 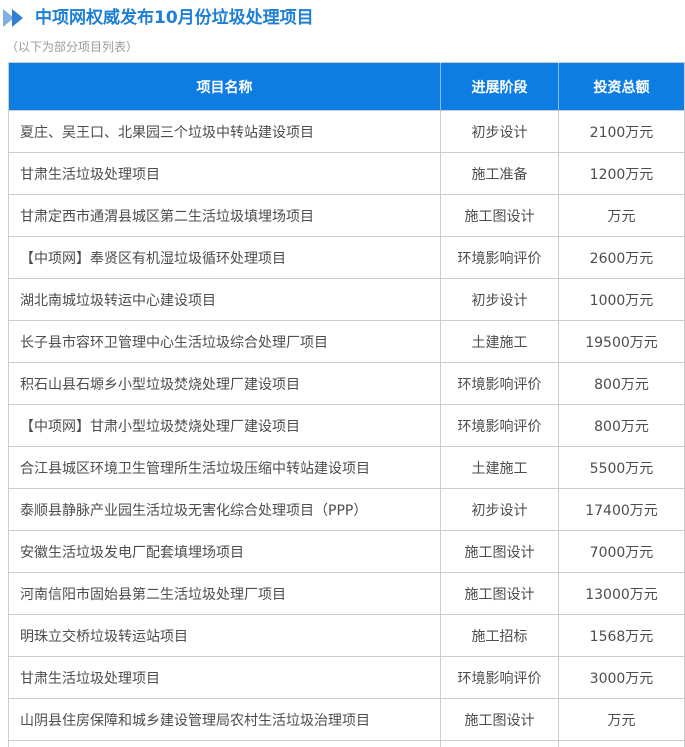 What do you see at coordinates (224, 593) in the screenshot?
I see `project-name-cell: 河南信阳市固始县第二生活垃圾处理厂项目` at bounding box center [224, 593].